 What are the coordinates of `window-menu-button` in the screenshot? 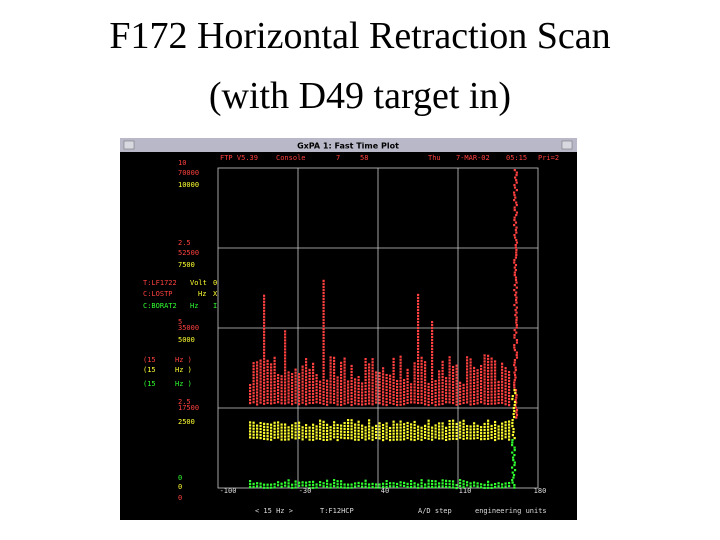 It's located at (129, 145).